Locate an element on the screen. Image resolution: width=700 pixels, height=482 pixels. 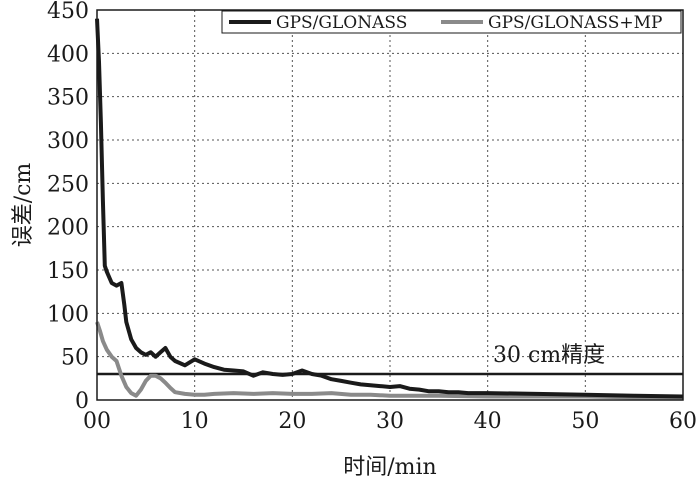
y-axis-title: 误差/cm is located at coordinates (23, 205).